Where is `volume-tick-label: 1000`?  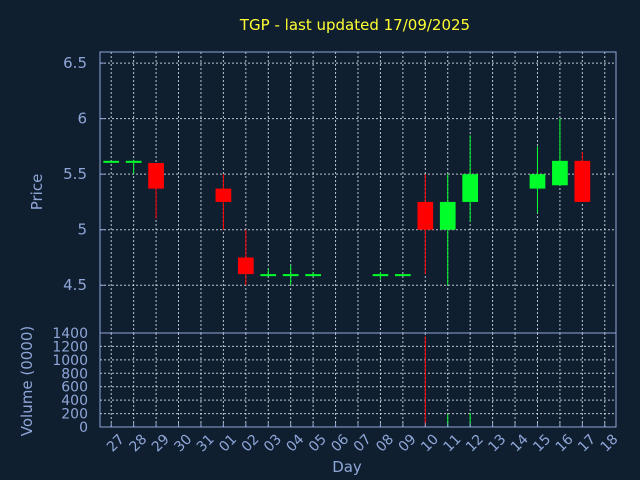
volume-tick-label: 1000 is located at coordinates (70, 361).